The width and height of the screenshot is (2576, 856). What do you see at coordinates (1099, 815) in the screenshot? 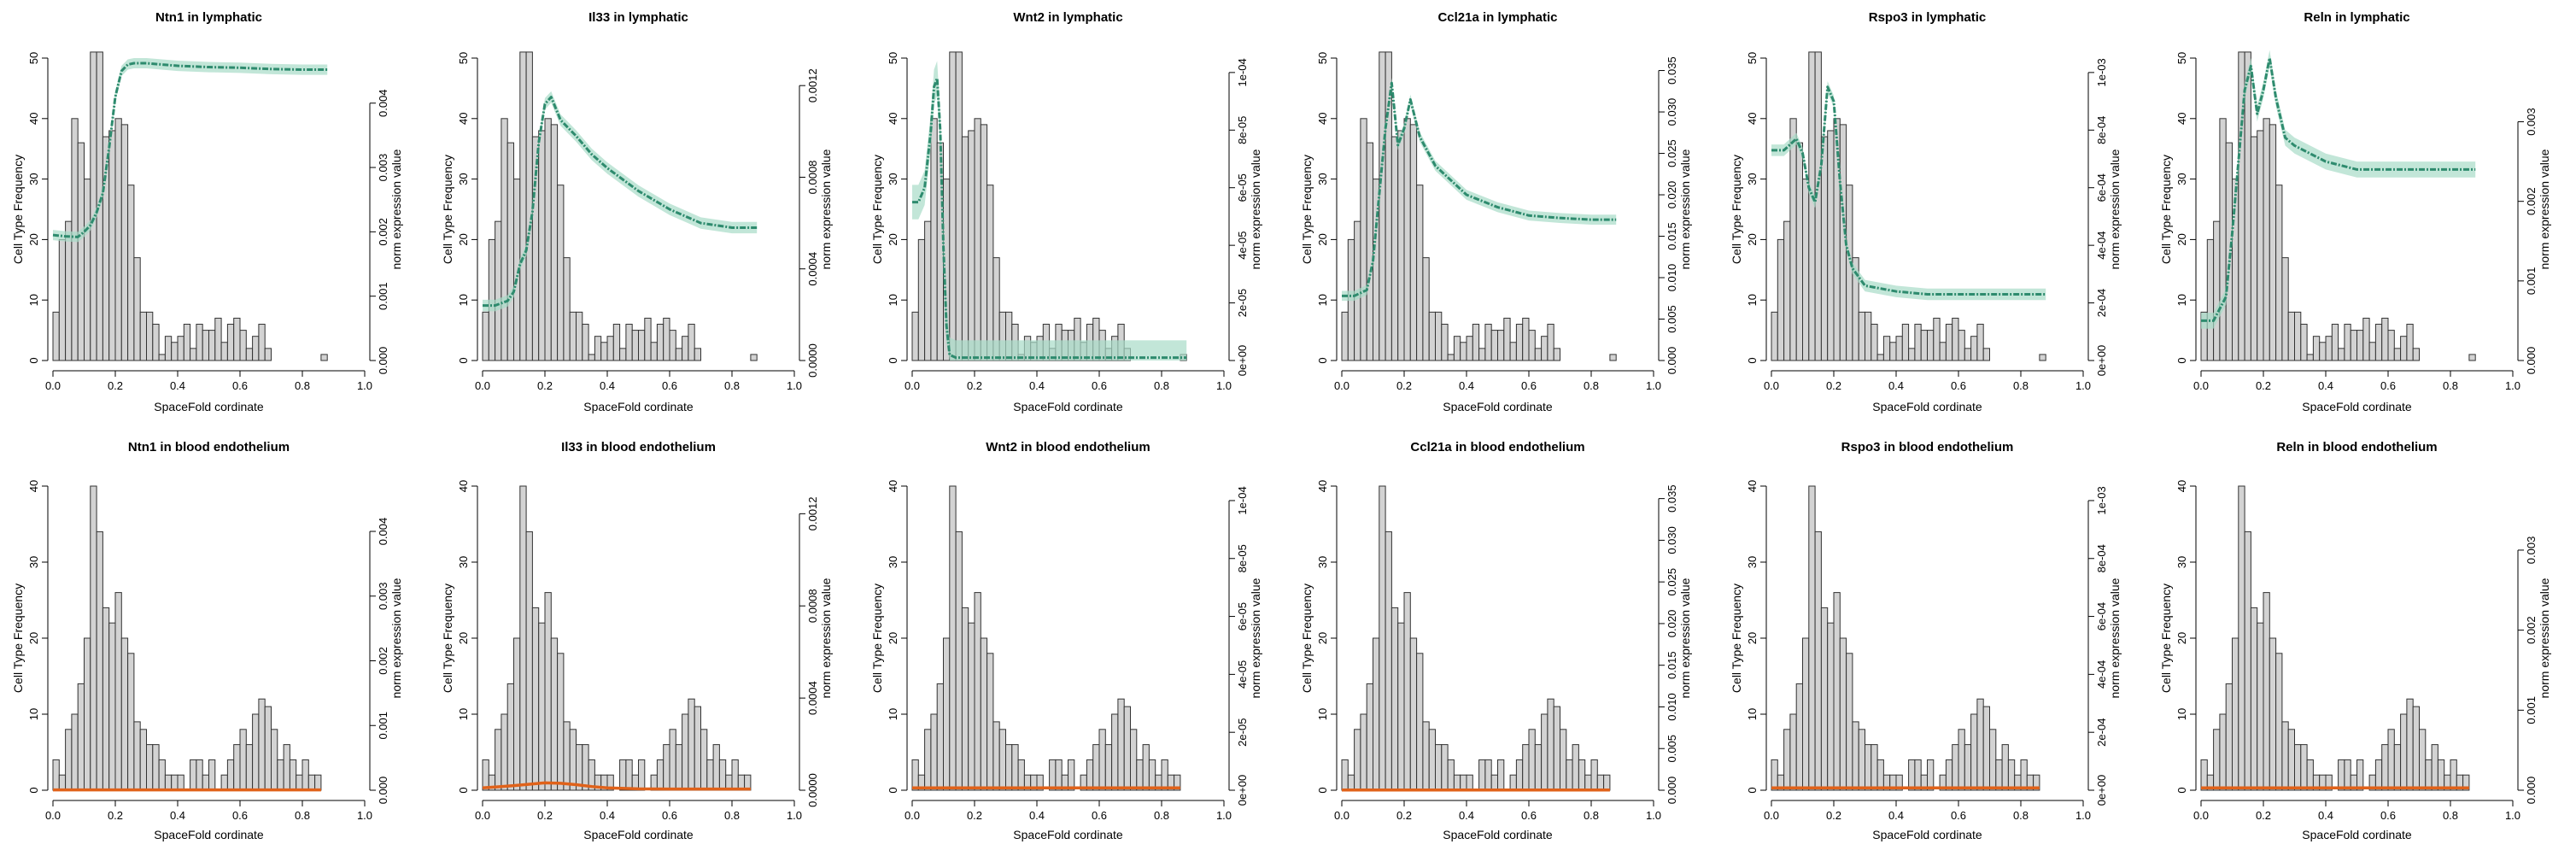
I see `x-tick-label: 0.6` at bounding box center [1099, 815].